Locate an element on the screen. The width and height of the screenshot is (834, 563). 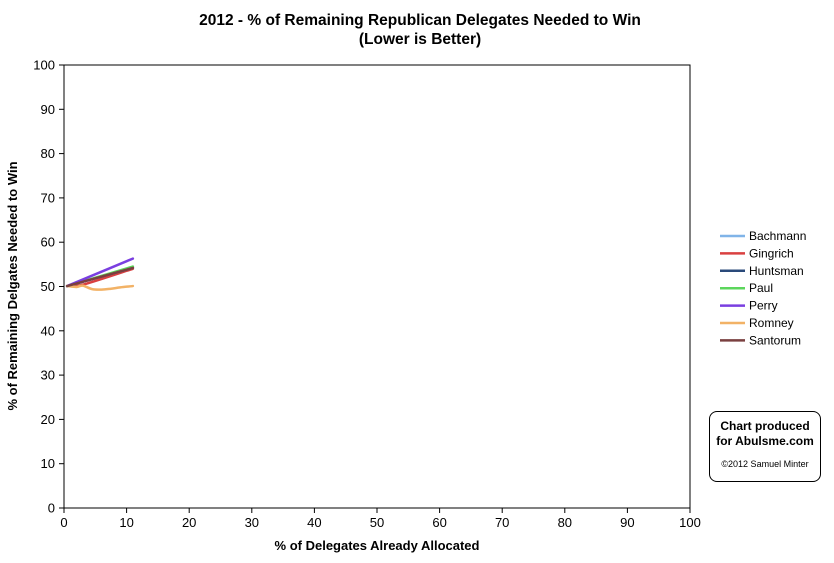
x-tick-label: 70 is located at coordinates (502, 522).